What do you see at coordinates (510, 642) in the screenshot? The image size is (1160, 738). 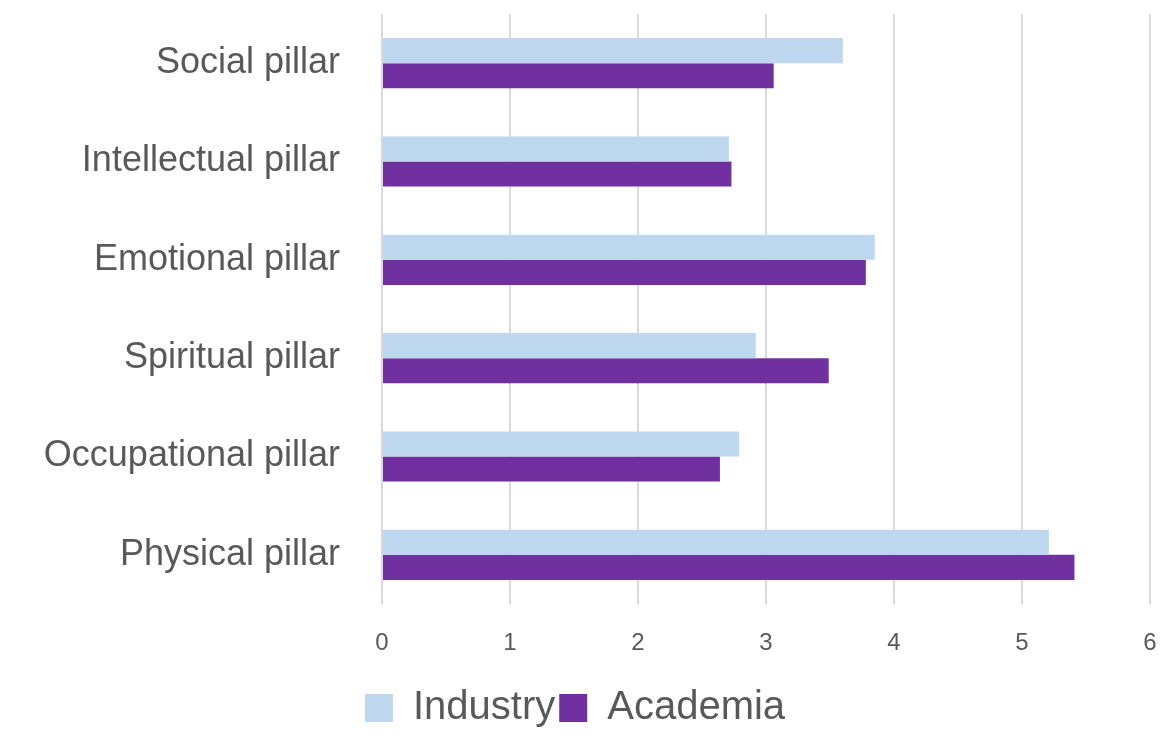 I see `x-tick-label: 1` at bounding box center [510, 642].